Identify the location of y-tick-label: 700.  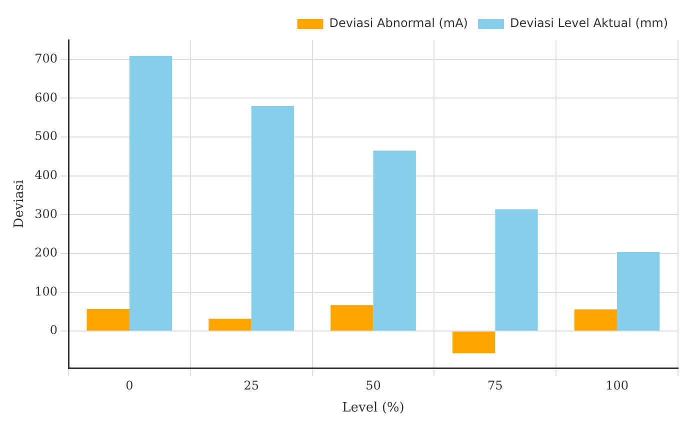
(46, 59).